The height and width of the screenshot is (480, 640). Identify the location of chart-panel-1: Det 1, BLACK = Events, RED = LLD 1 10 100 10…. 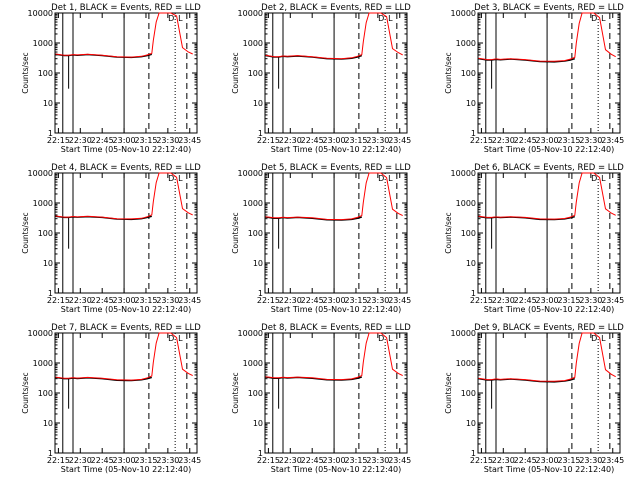
(111, 78).